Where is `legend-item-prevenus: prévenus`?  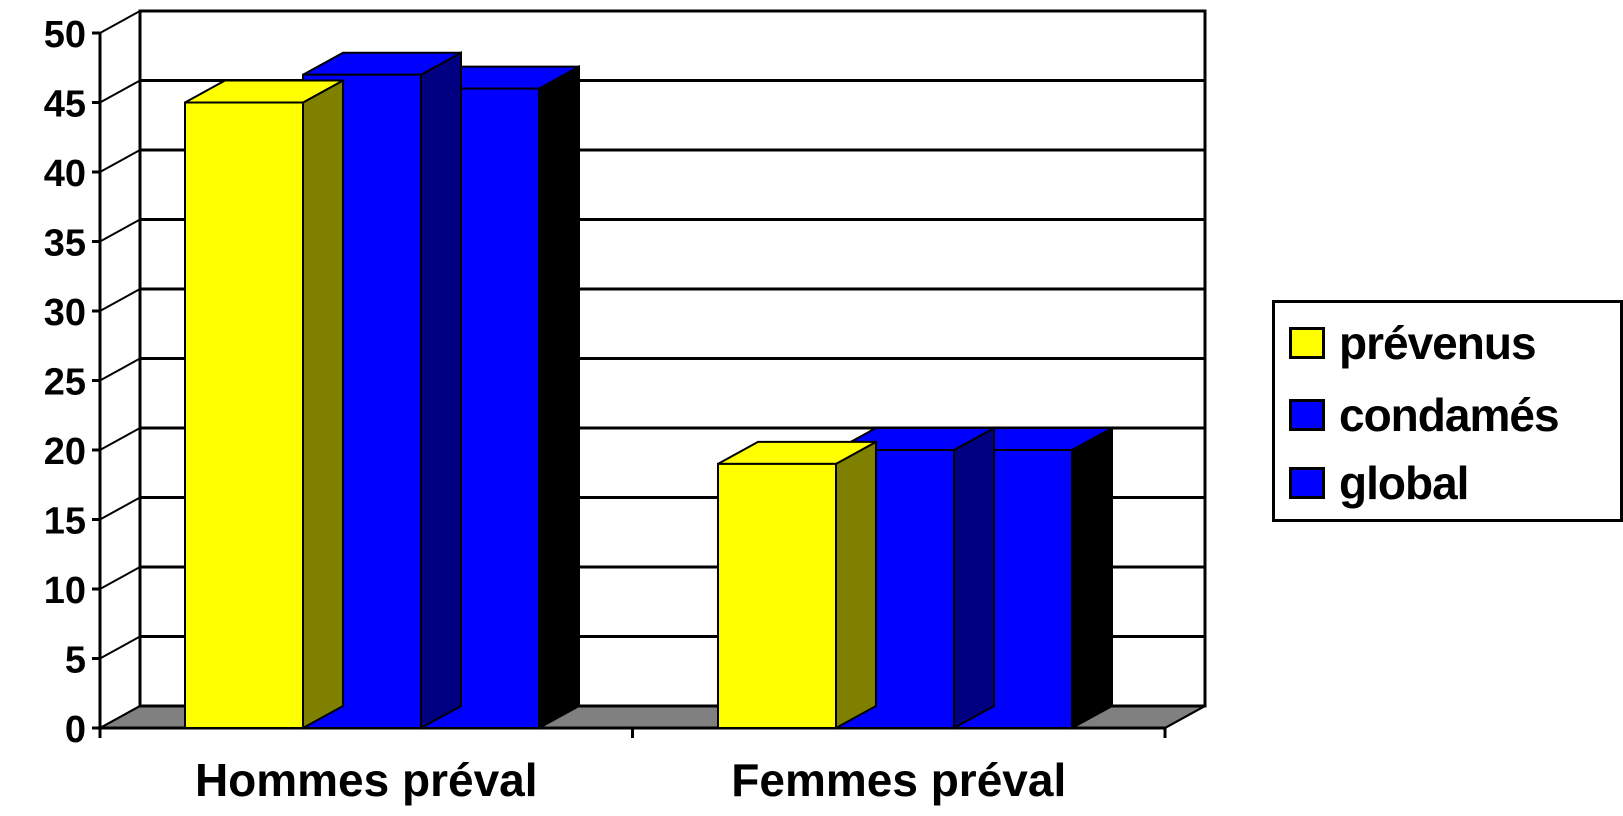 legend-item-prevenus: prévenus is located at coordinates (1413, 343).